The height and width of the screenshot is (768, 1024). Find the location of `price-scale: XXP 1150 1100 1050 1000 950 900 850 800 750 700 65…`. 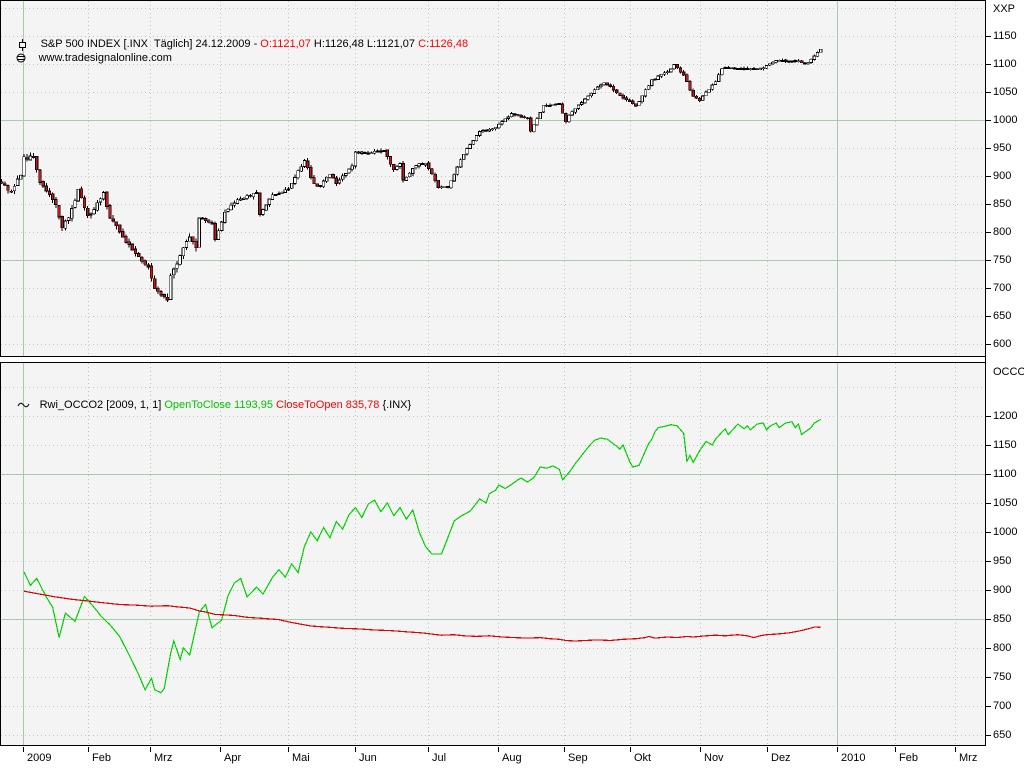

price-scale: XXP 1150 1100 1050 1000 950 900 850 800 750 700 65… is located at coordinates (1005, 178).